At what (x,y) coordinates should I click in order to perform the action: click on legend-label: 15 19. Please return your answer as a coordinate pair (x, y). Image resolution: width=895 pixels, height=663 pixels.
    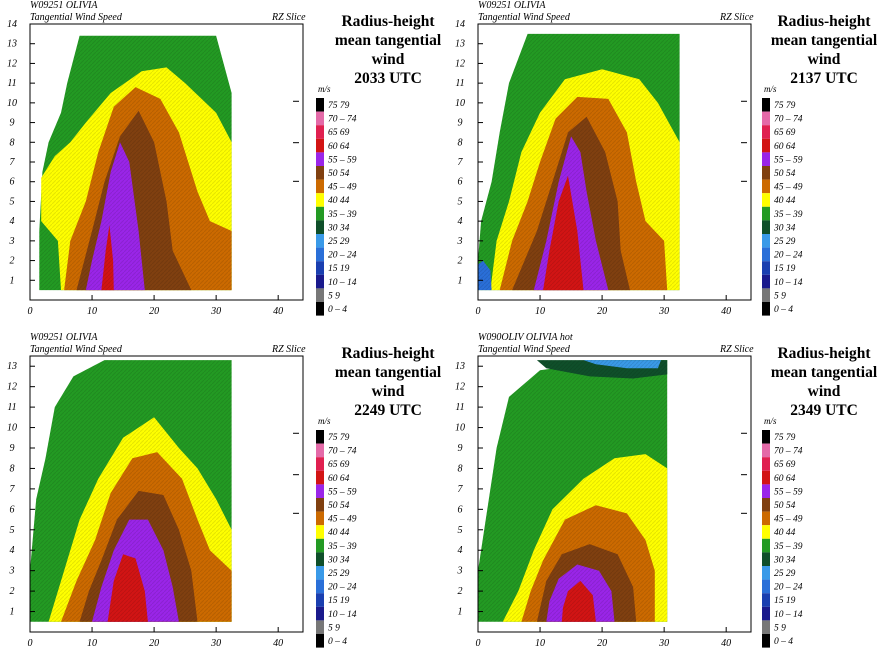
    Looking at the image, I should click on (339, 601).